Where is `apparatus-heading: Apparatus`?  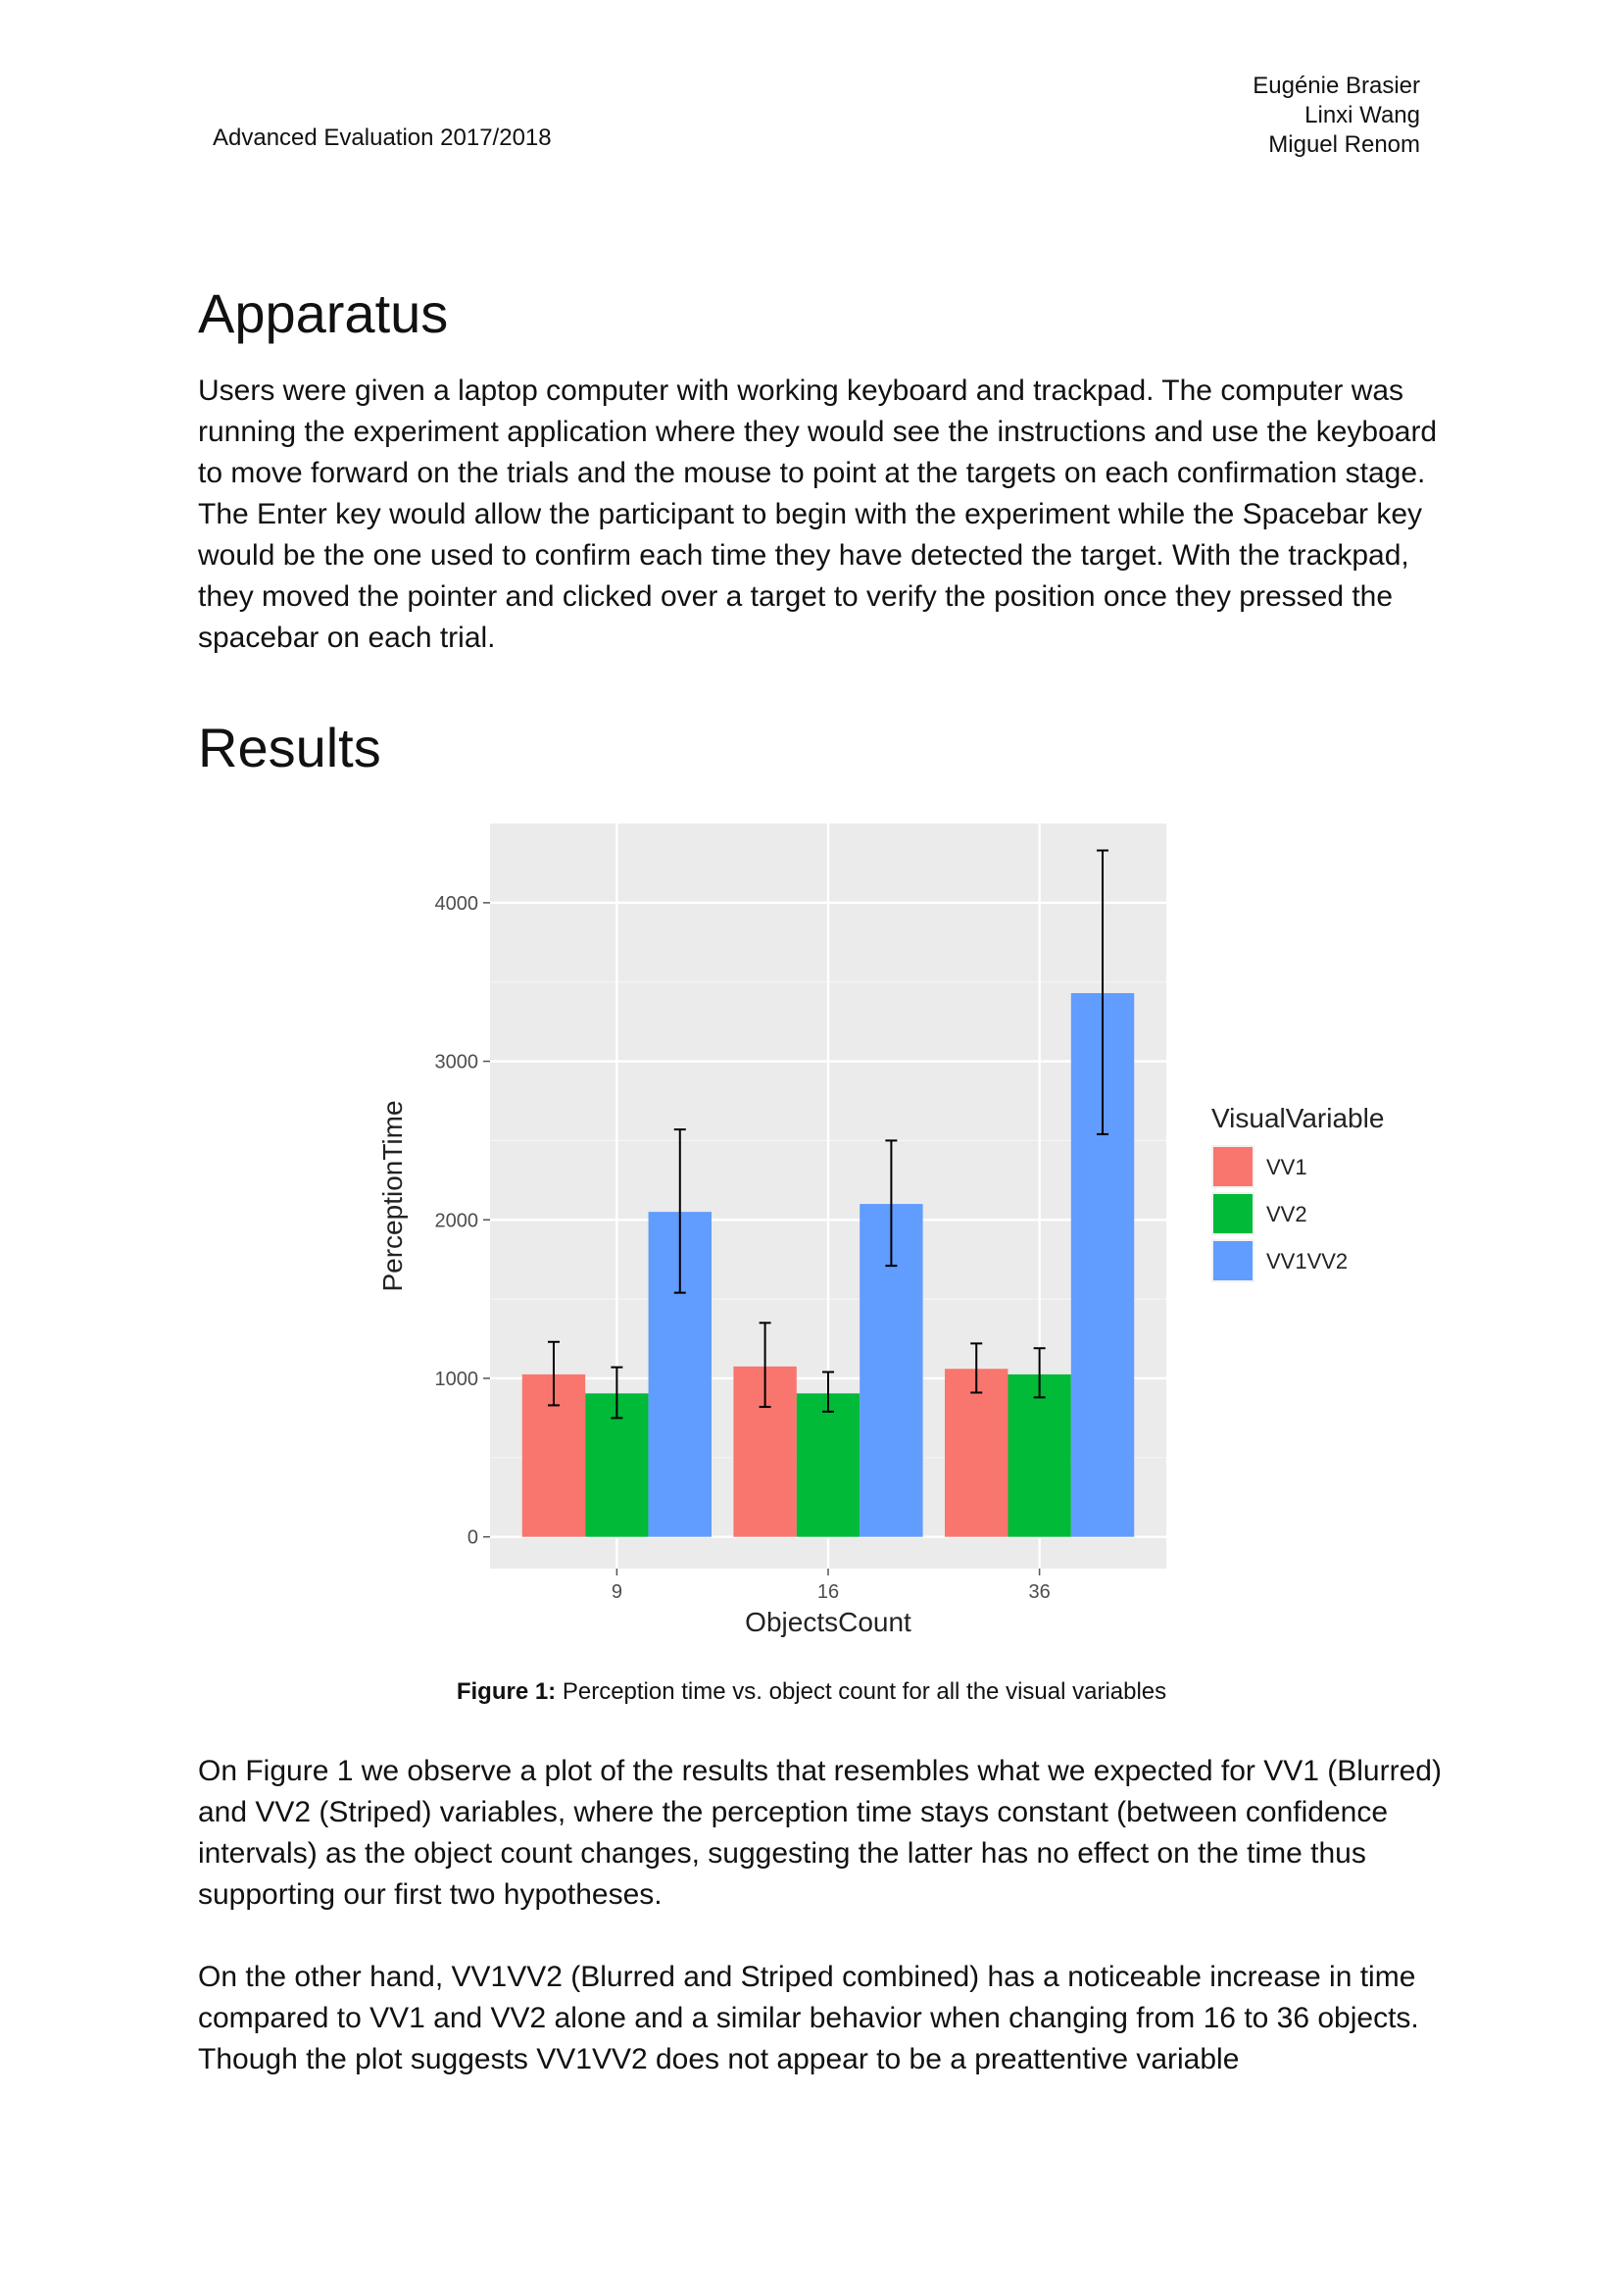 apparatus-heading: Apparatus is located at coordinates (324, 313).